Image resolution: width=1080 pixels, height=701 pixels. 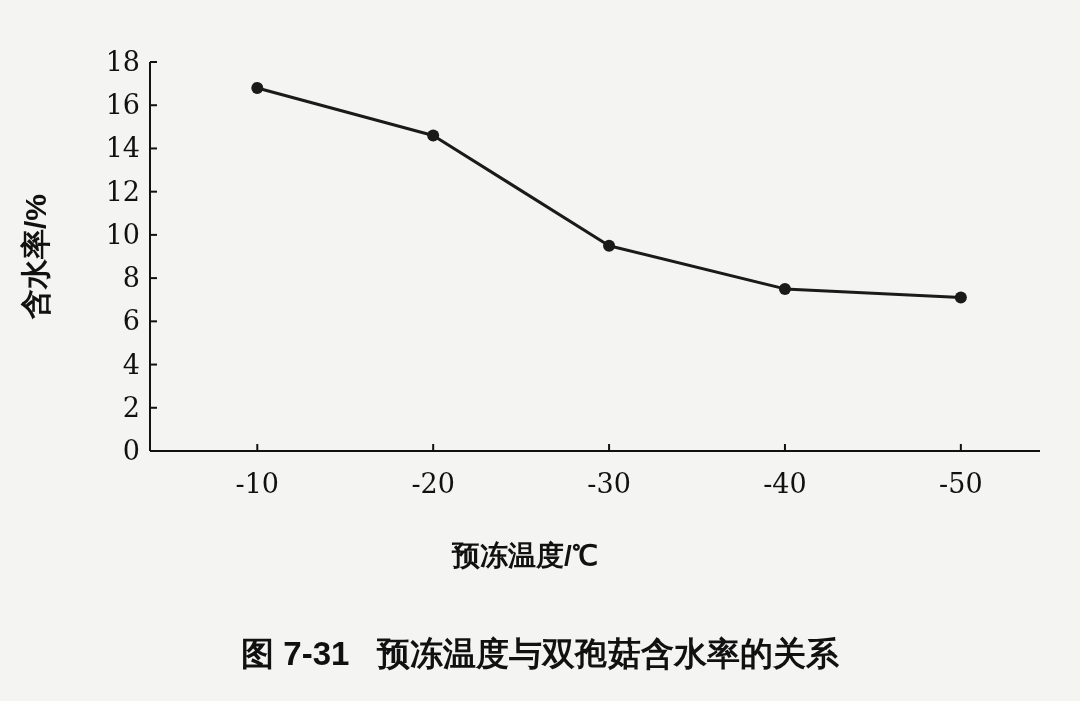 I want to click on y-axis-title: 含水率/%, so click(x=35, y=257).